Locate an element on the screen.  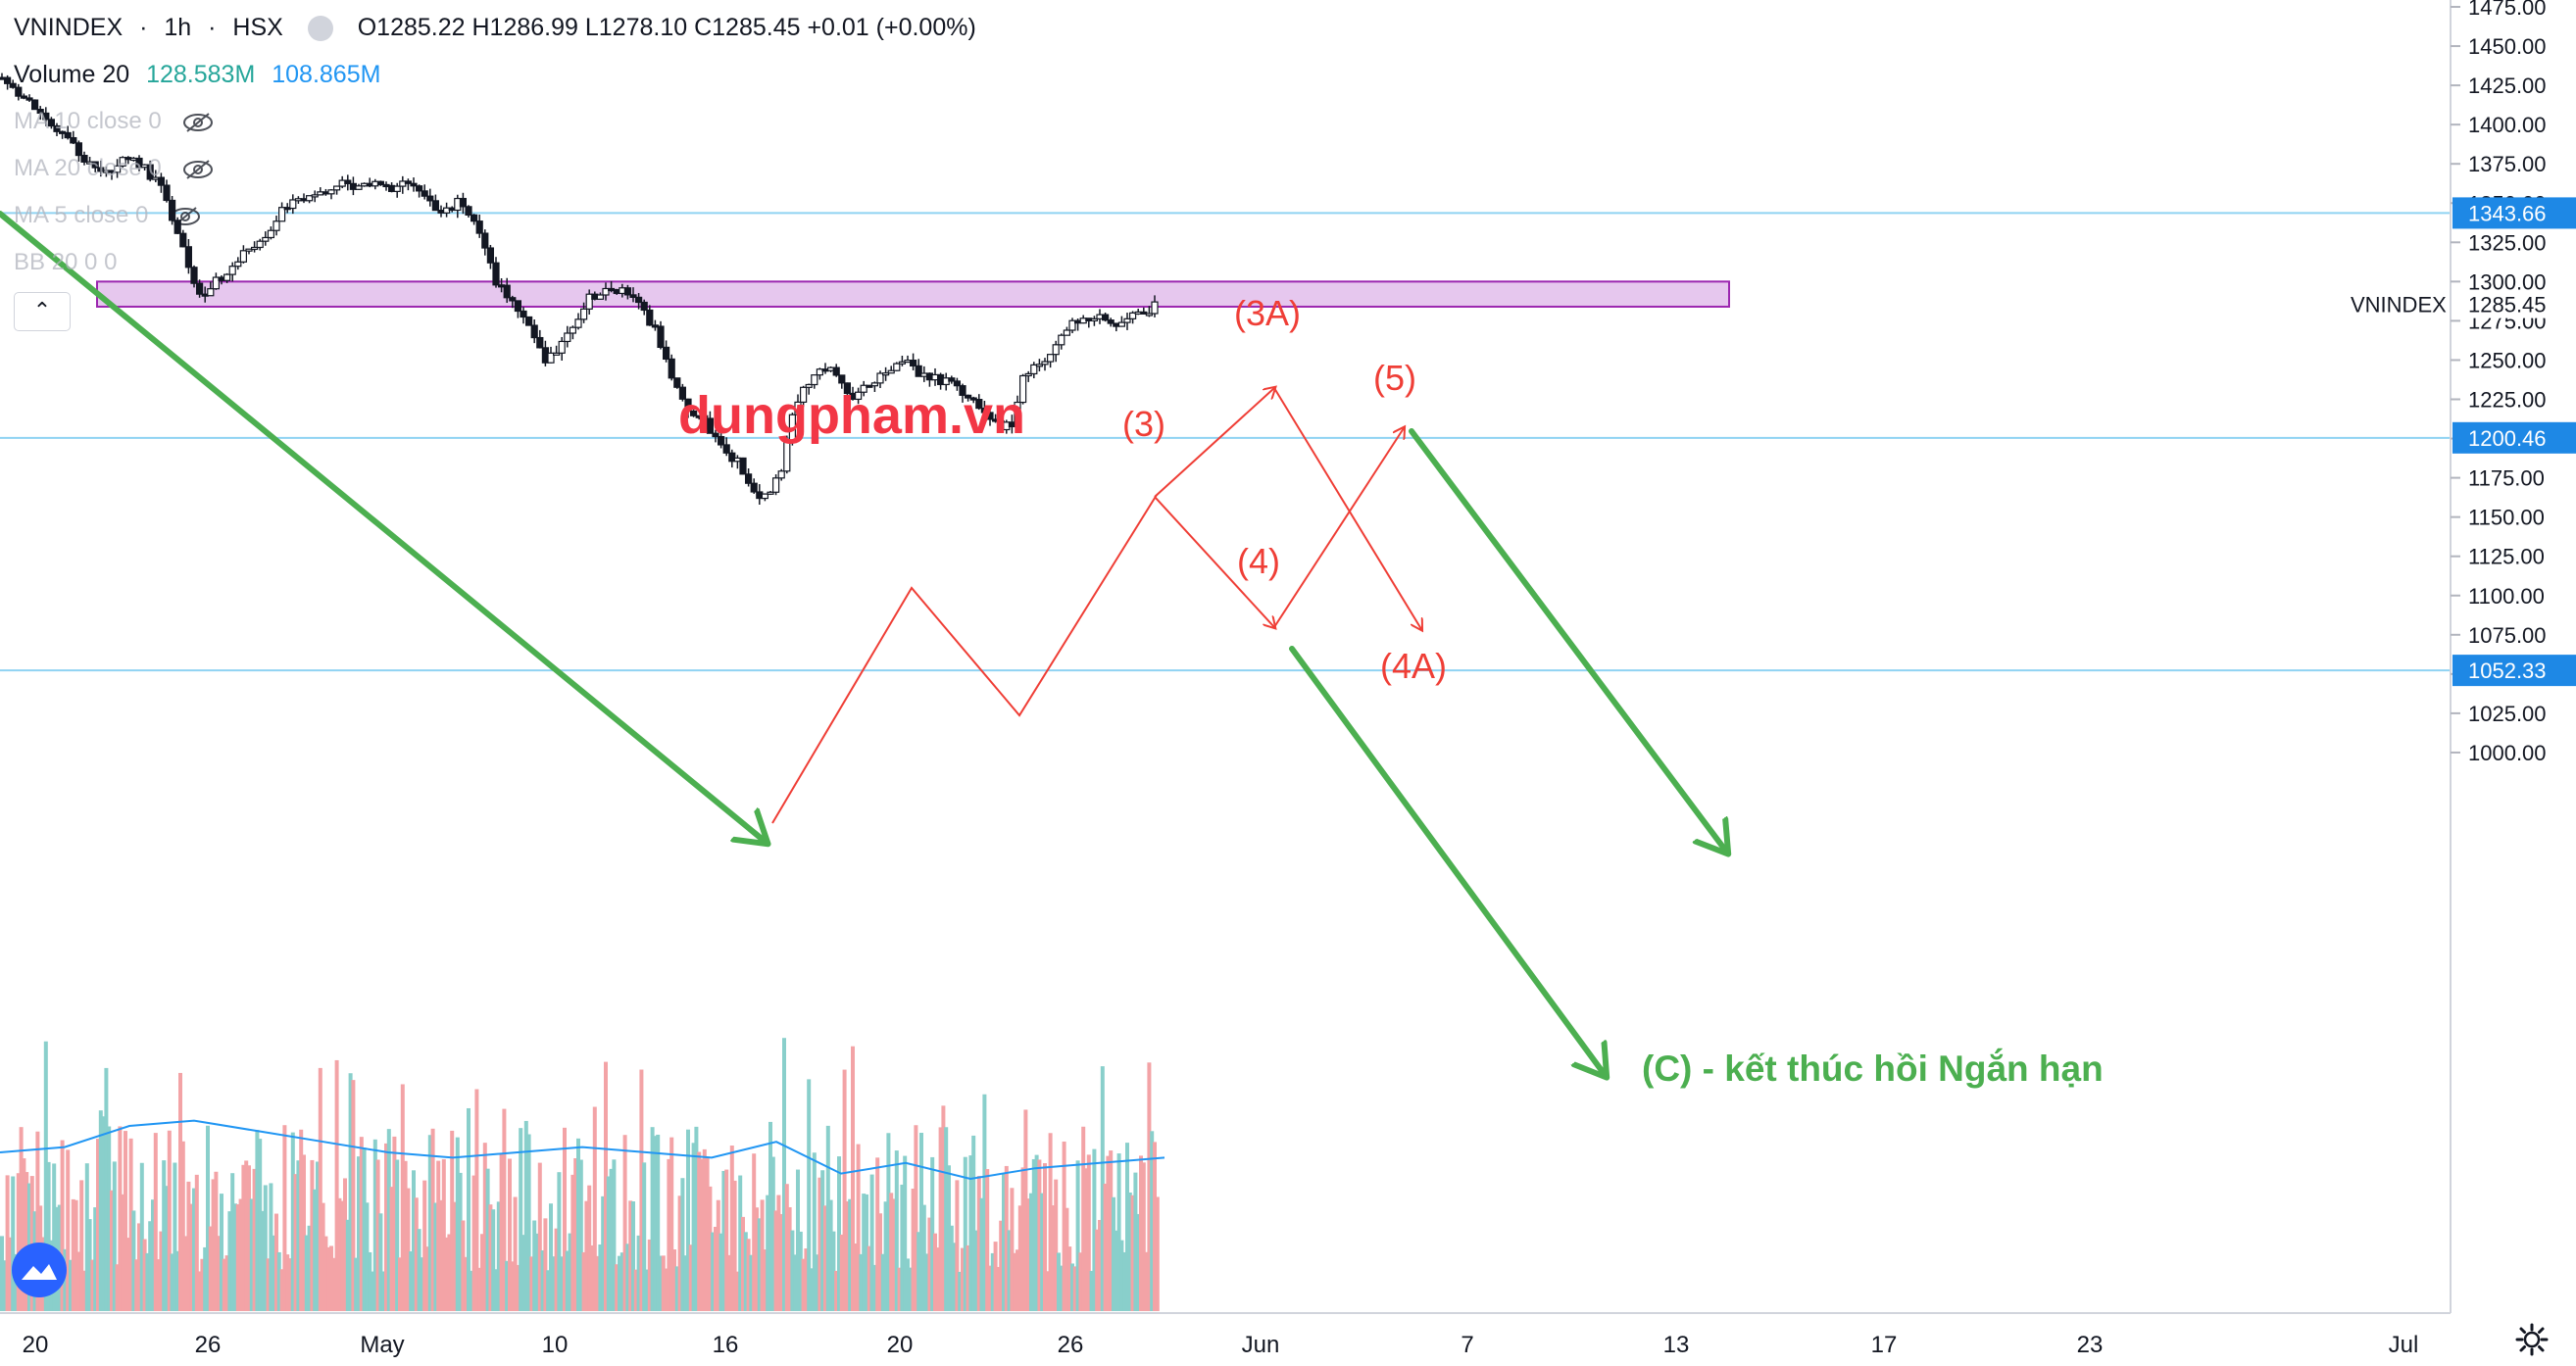
resistance-zone is located at coordinates (913, 294).